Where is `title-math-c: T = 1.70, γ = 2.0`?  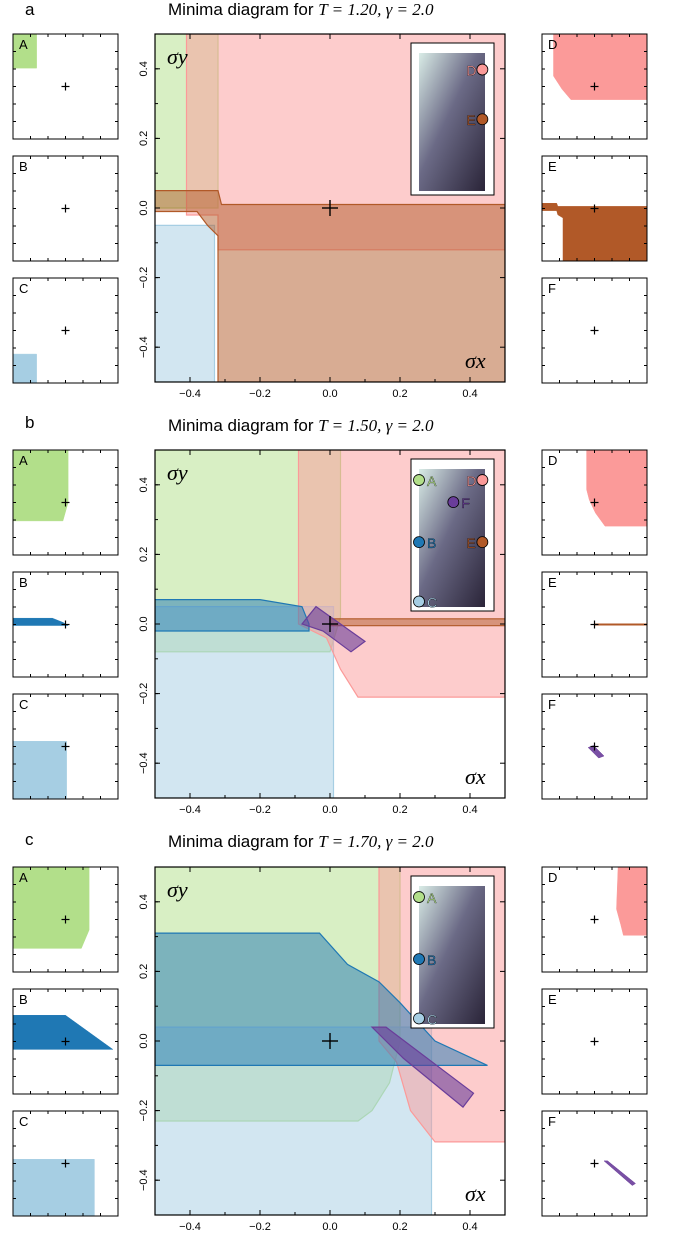
title-math-c: T = 1.70, γ = 2.0 is located at coordinates (376, 841).